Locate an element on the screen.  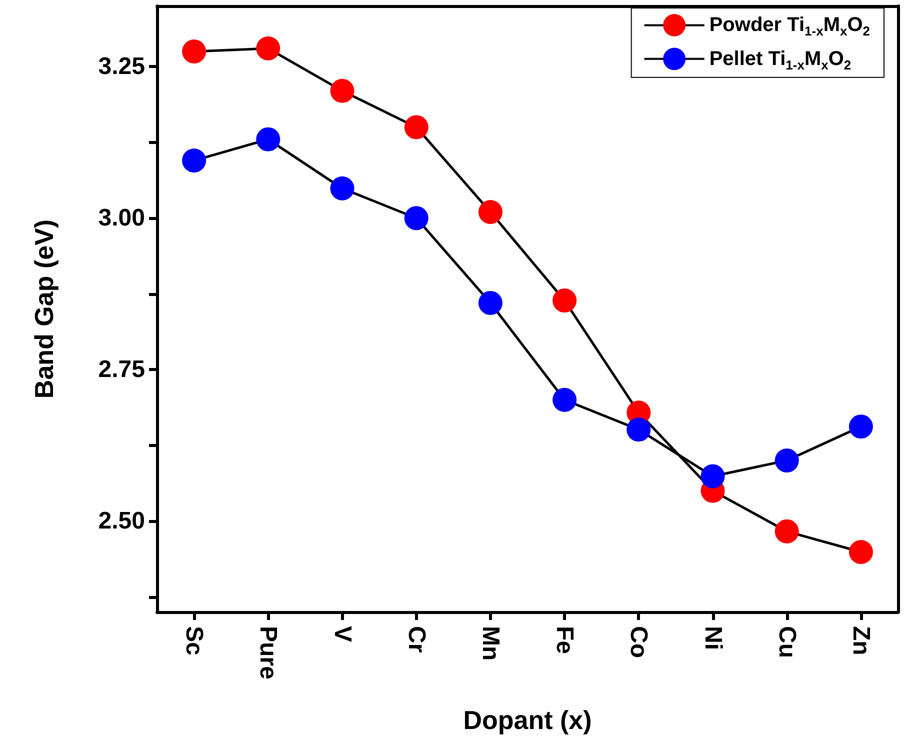
x-tick-label: Fe is located at coordinates (564, 640).